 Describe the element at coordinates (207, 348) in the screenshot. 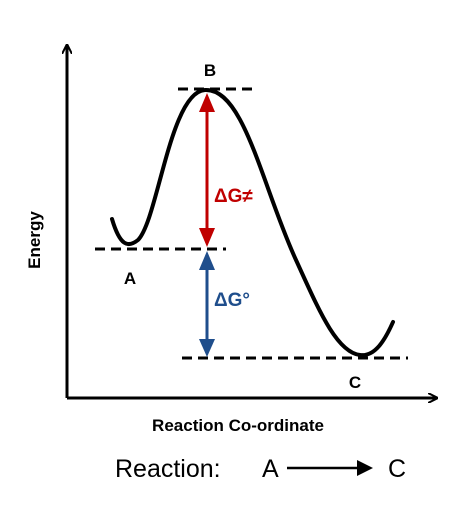

I see `standard-arrow-bottom-head` at that location.